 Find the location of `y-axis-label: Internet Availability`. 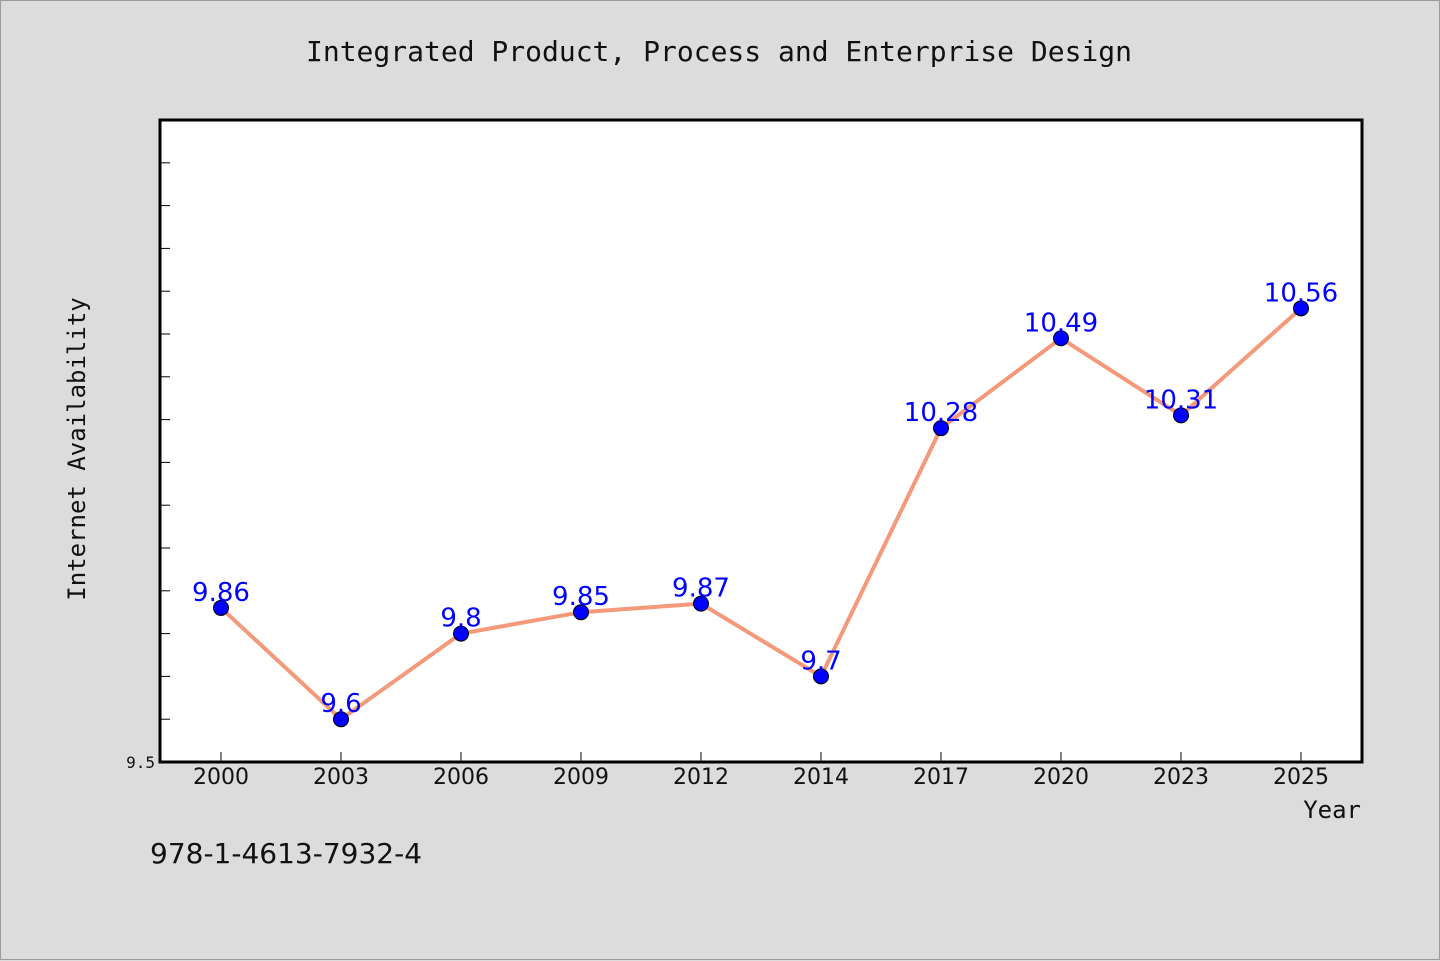

y-axis-label: Internet Availability is located at coordinates (77, 448).